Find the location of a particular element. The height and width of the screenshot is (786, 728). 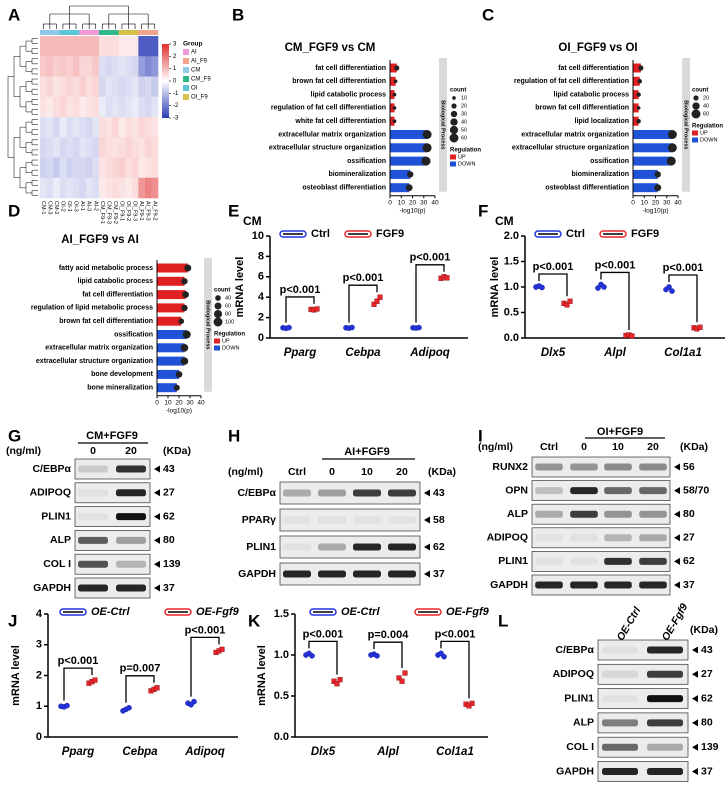

panel-label: H is located at coordinates (234, 435).